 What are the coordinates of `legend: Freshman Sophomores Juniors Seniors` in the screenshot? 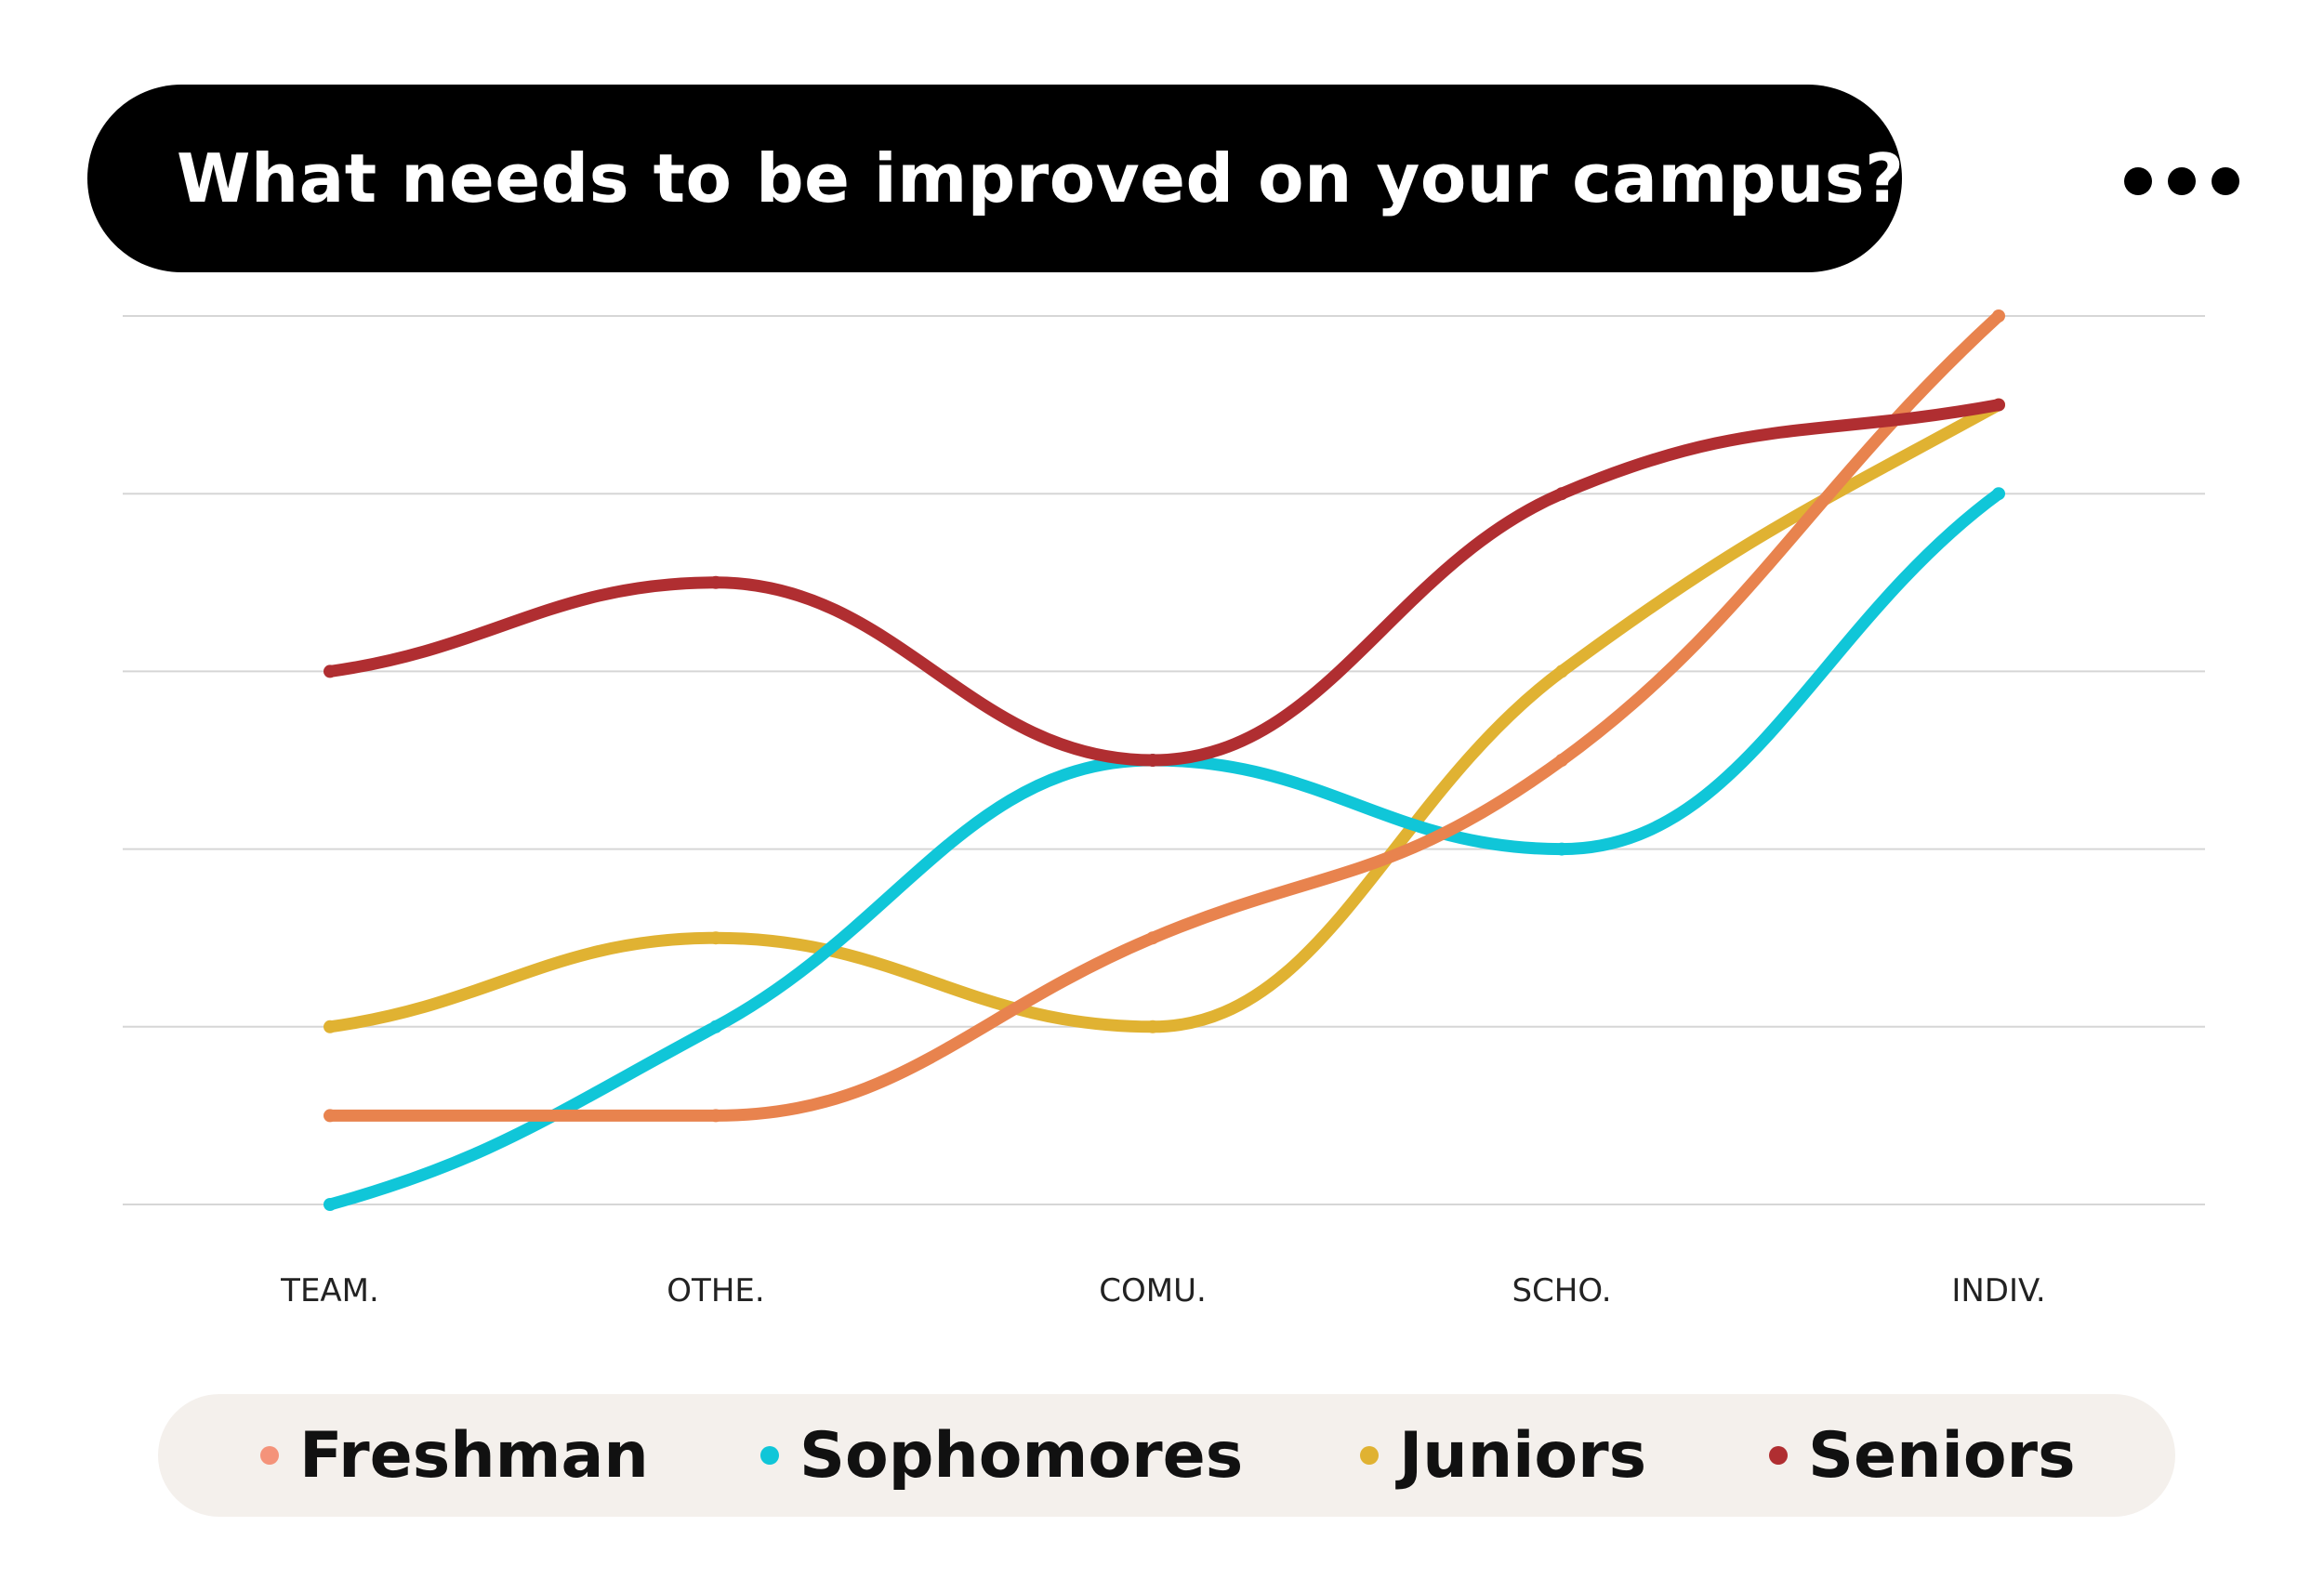 It's located at (1166, 1455).